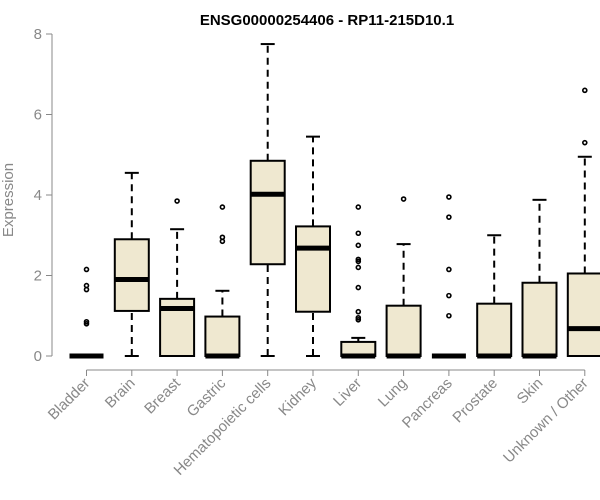  I want to click on box-kidney, so click(313, 246).